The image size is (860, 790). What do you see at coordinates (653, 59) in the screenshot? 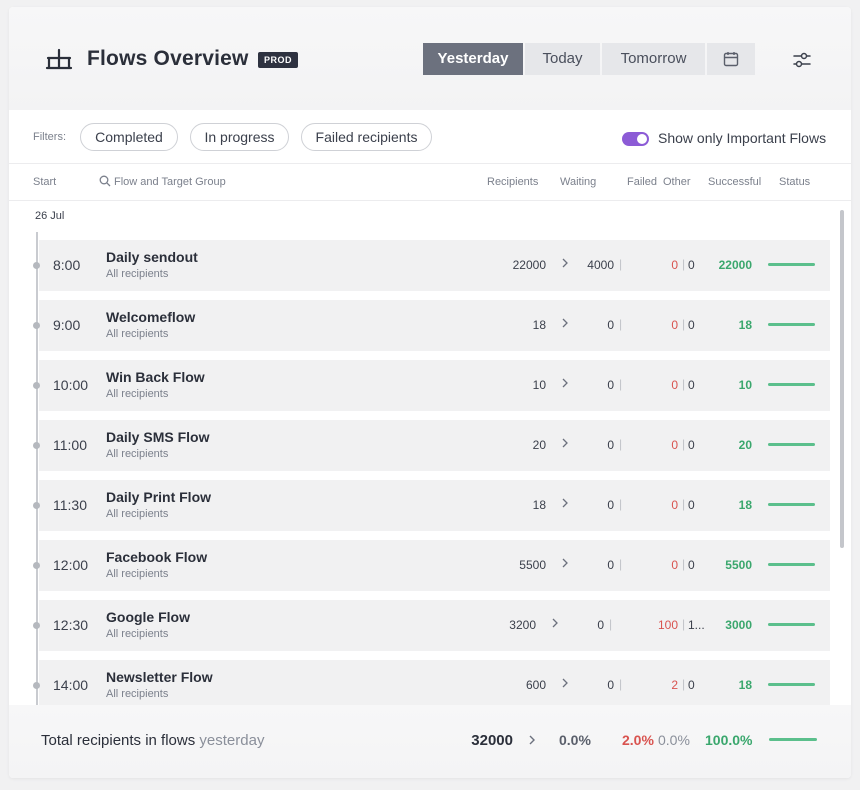
I see `tab-tomorrow: Tomorrow` at bounding box center [653, 59].